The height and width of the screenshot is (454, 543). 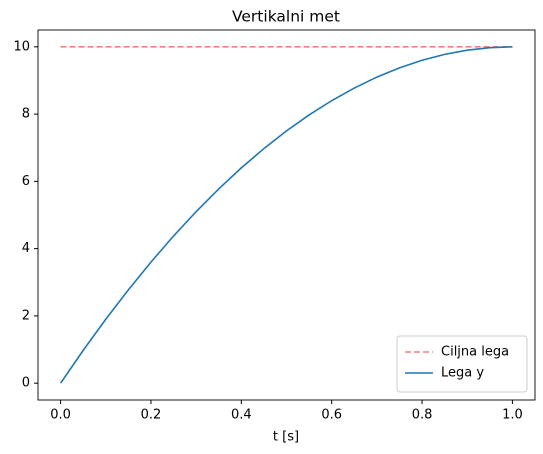 What do you see at coordinates (60, 415) in the screenshot?
I see `x-tick-label: 0.0` at bounding box center [60, 415].